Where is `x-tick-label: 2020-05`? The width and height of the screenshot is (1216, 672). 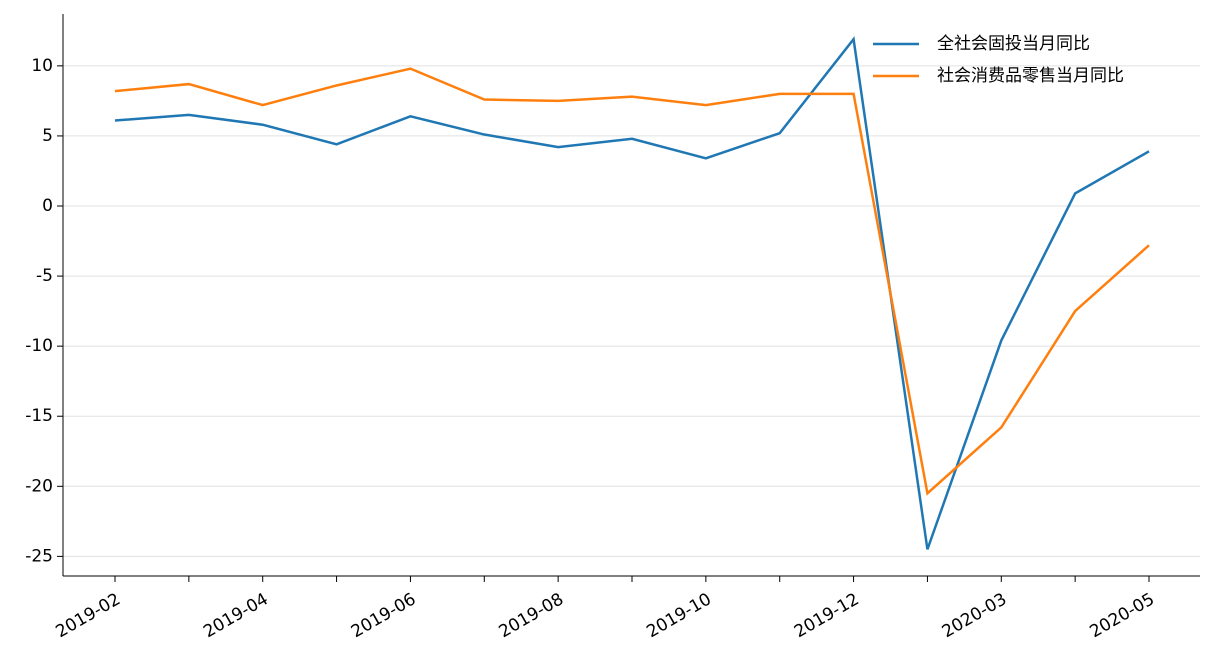 x-tick-label: 2020-05 is located at coordinates (1122, 615).